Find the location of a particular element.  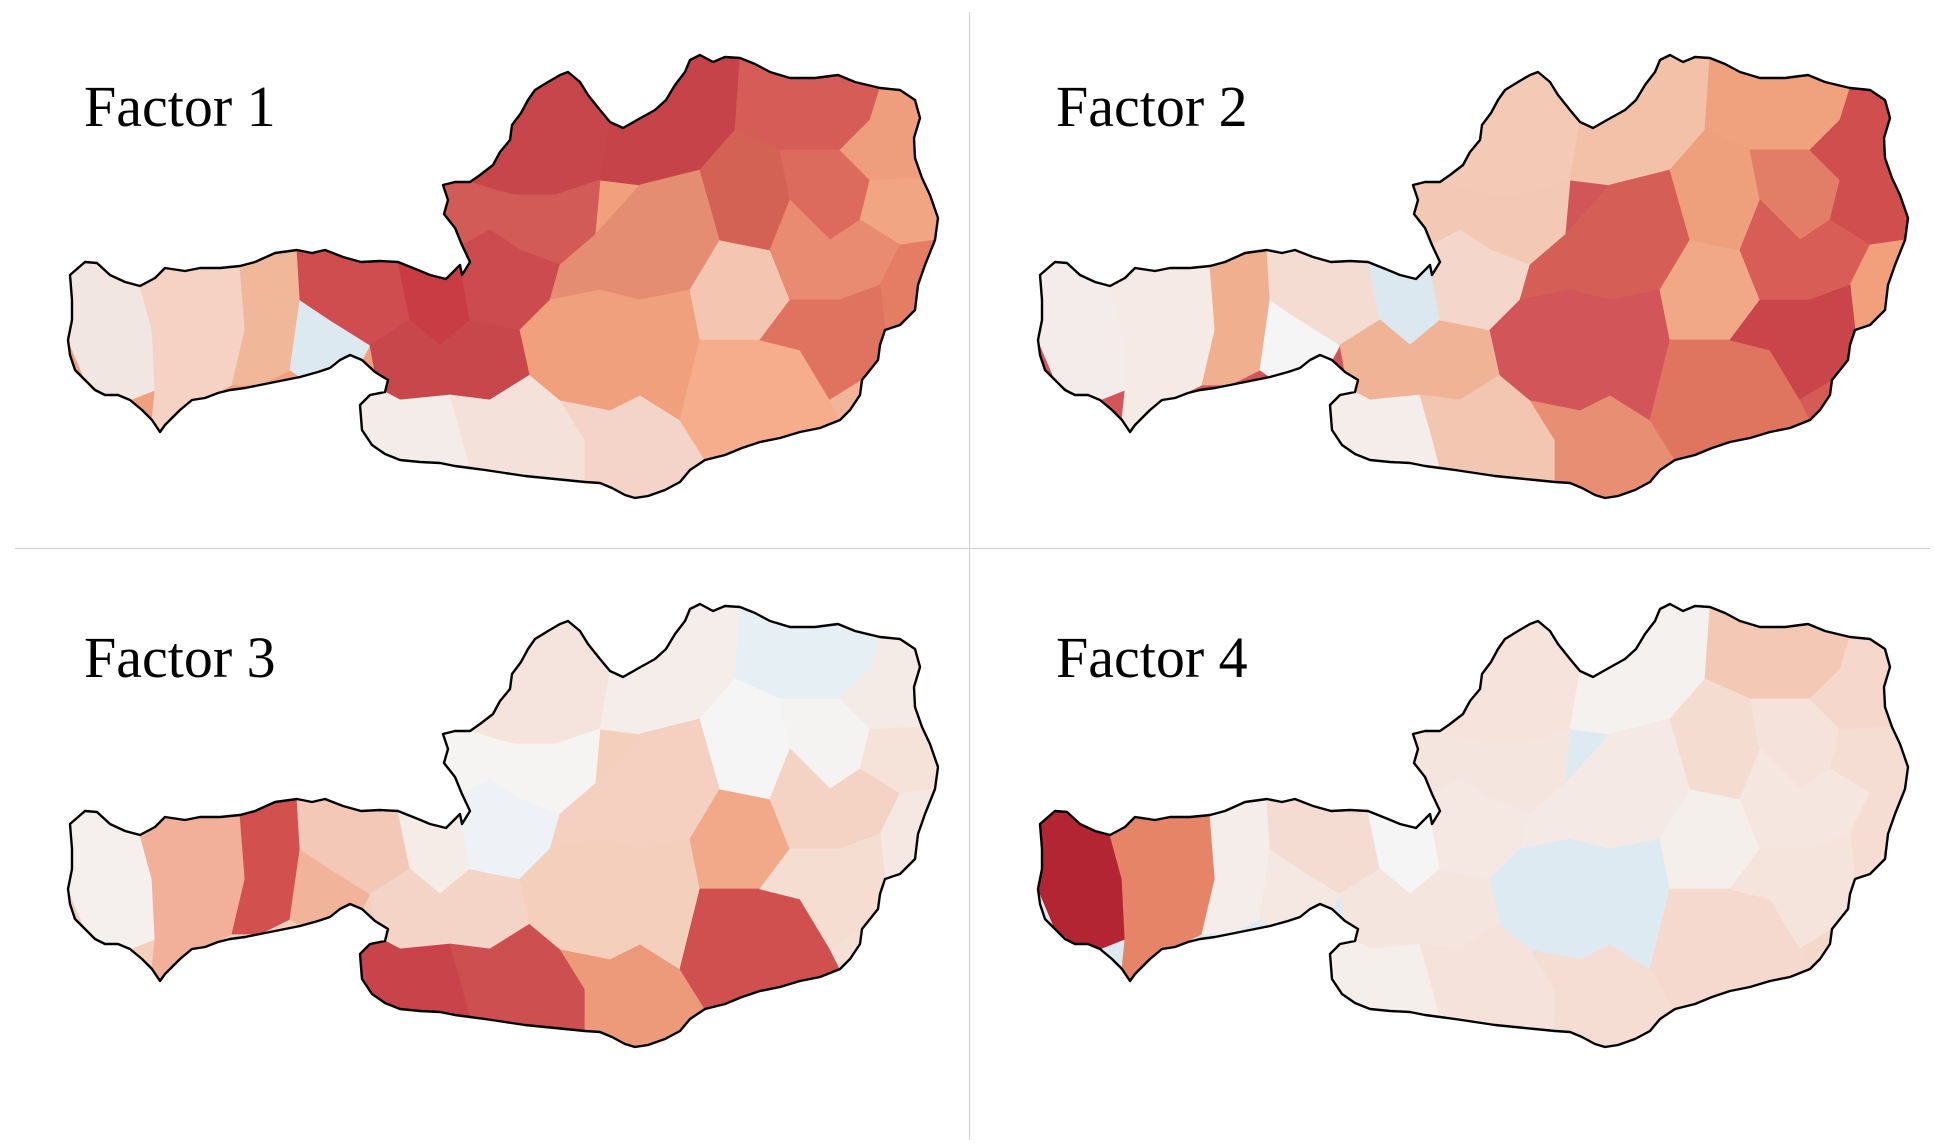

panel-title: Factor 4 is located at coordinates (1152, 657).